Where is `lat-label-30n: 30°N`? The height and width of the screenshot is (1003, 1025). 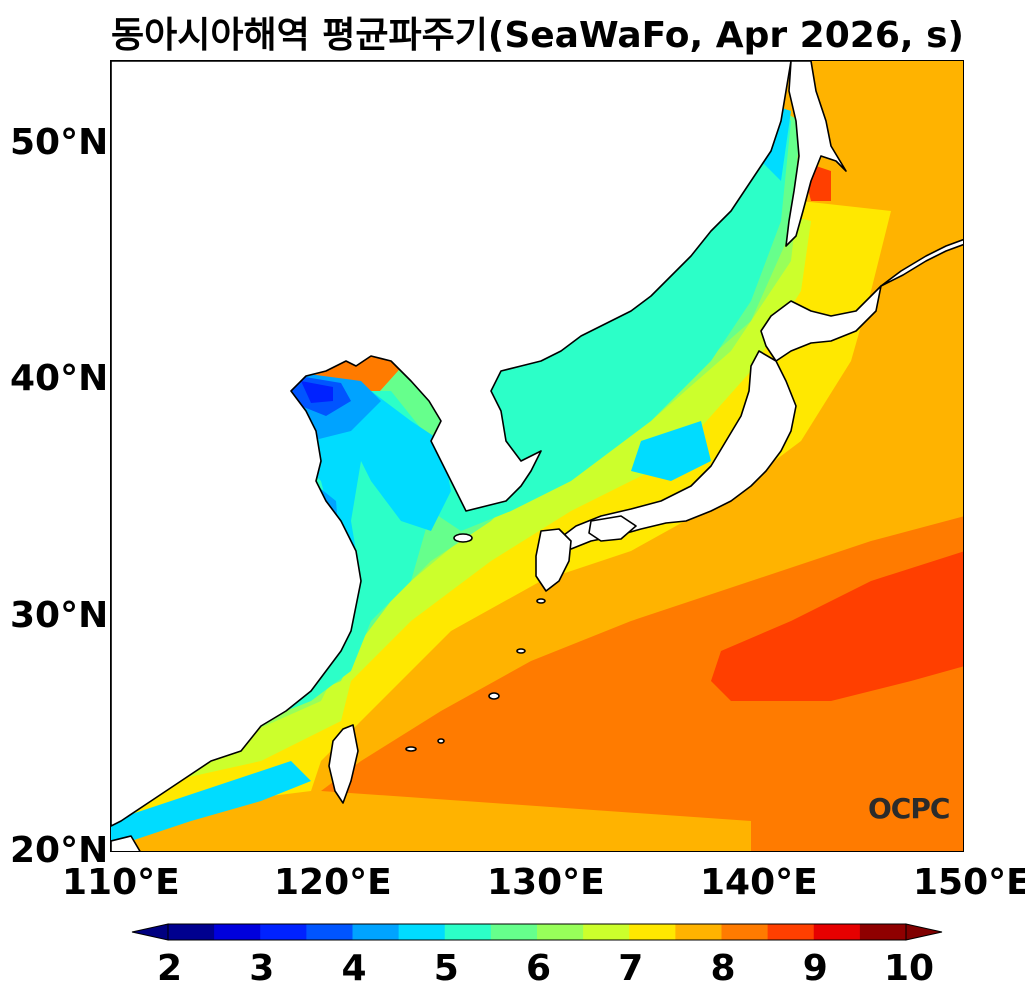 lat-label-30n: 30°N is located at coordinates (59, 615).